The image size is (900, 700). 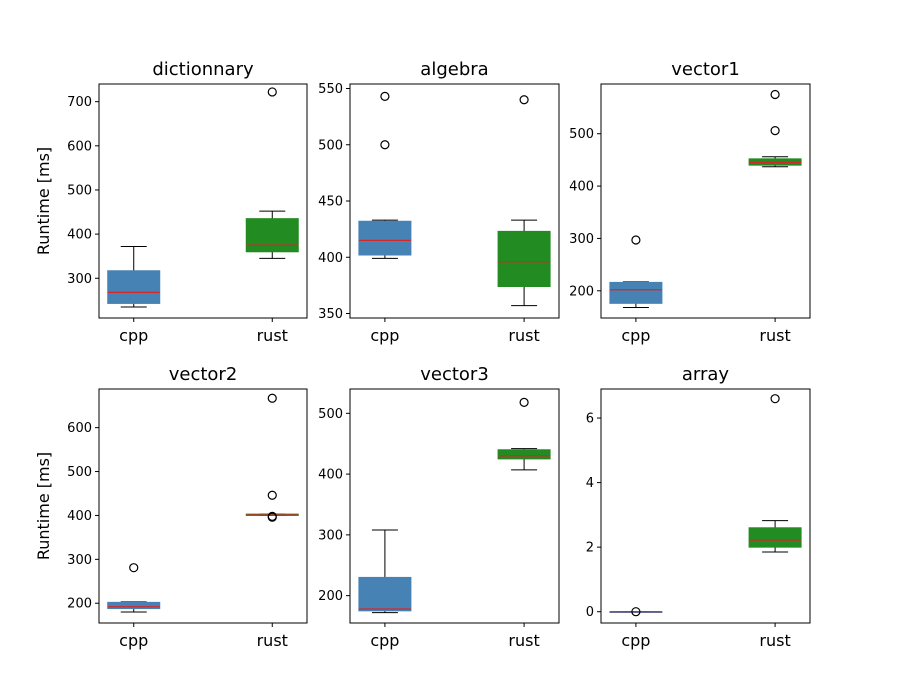 What do you see at coordinates (330, 202) in the screenshot?
I see `y-tick-label: 450` at bounding box center [330, 202].